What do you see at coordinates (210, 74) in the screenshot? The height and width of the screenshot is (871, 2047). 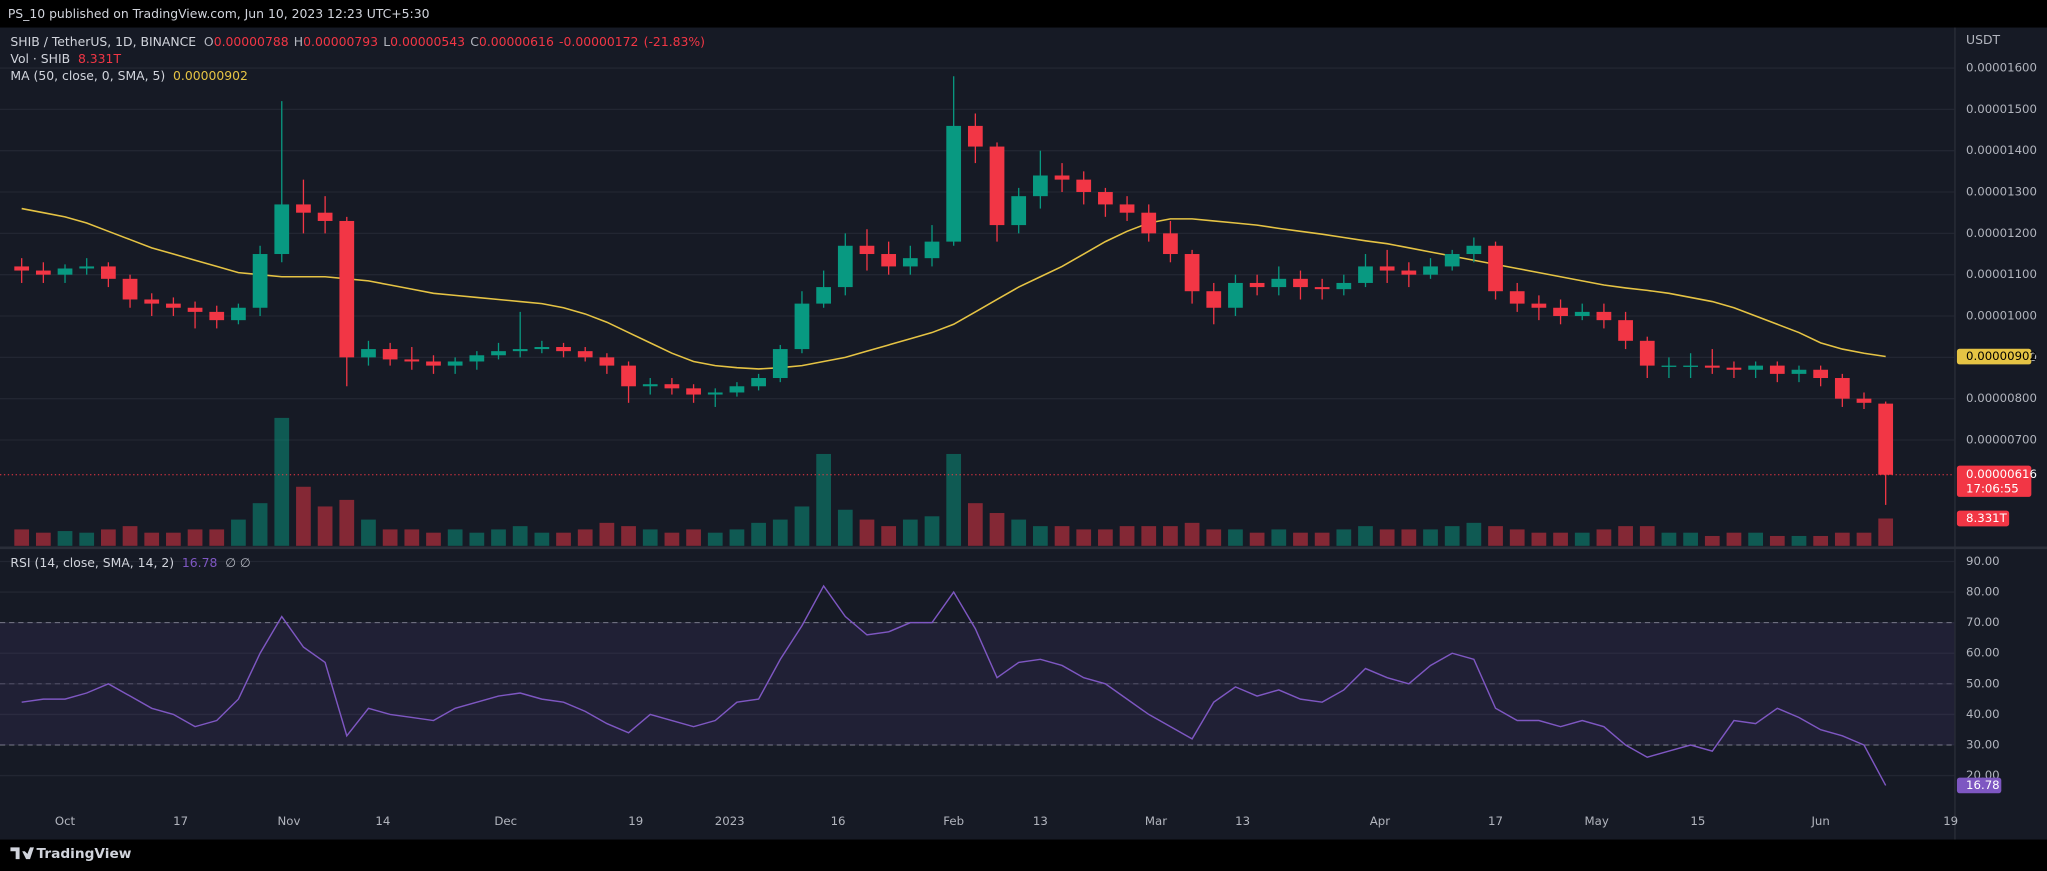 I see `ma-value: 0.00000902` at bounding box center [210, 74].